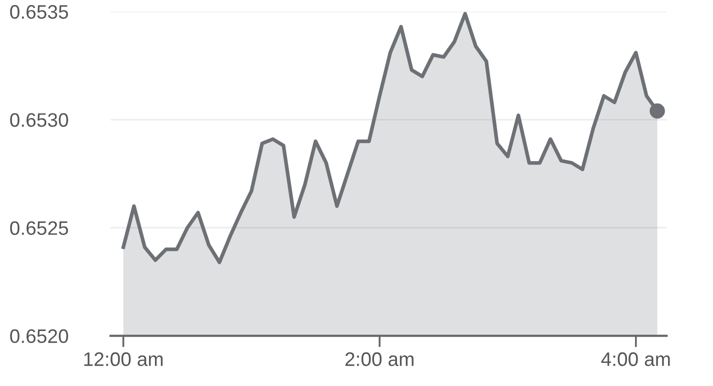 Image resolution: width=713 pixels, height=386 pixels. Describe the element at coordinates (39, 12) in the screenshot. I see `y-tick-label: 0.6535` at that location.